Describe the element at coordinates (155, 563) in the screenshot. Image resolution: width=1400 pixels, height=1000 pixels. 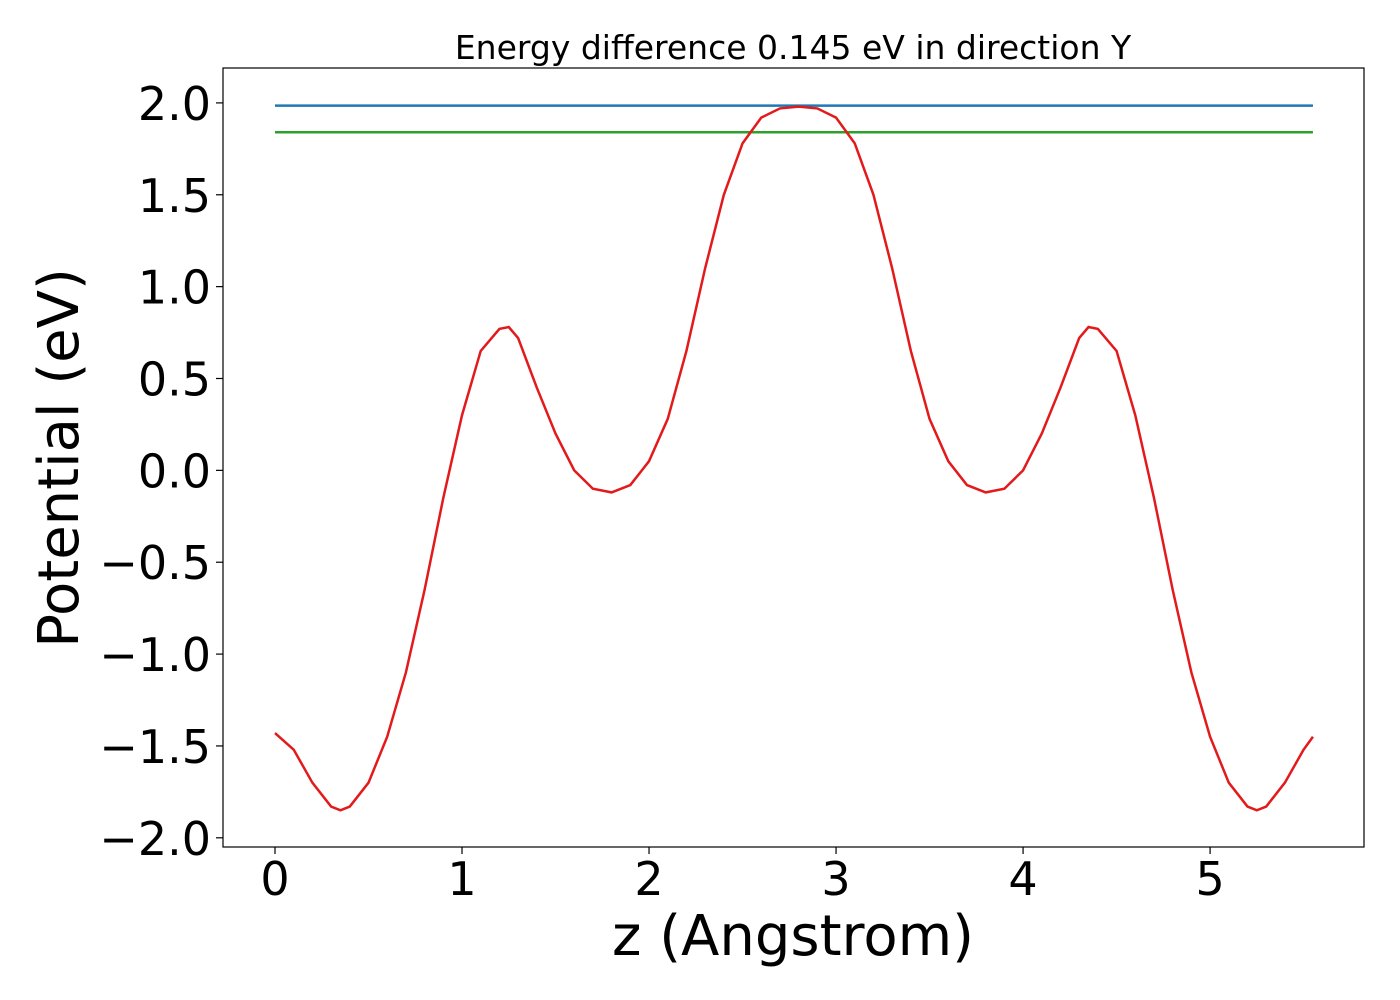
I see `y-tick-label: −0.5` at that location.